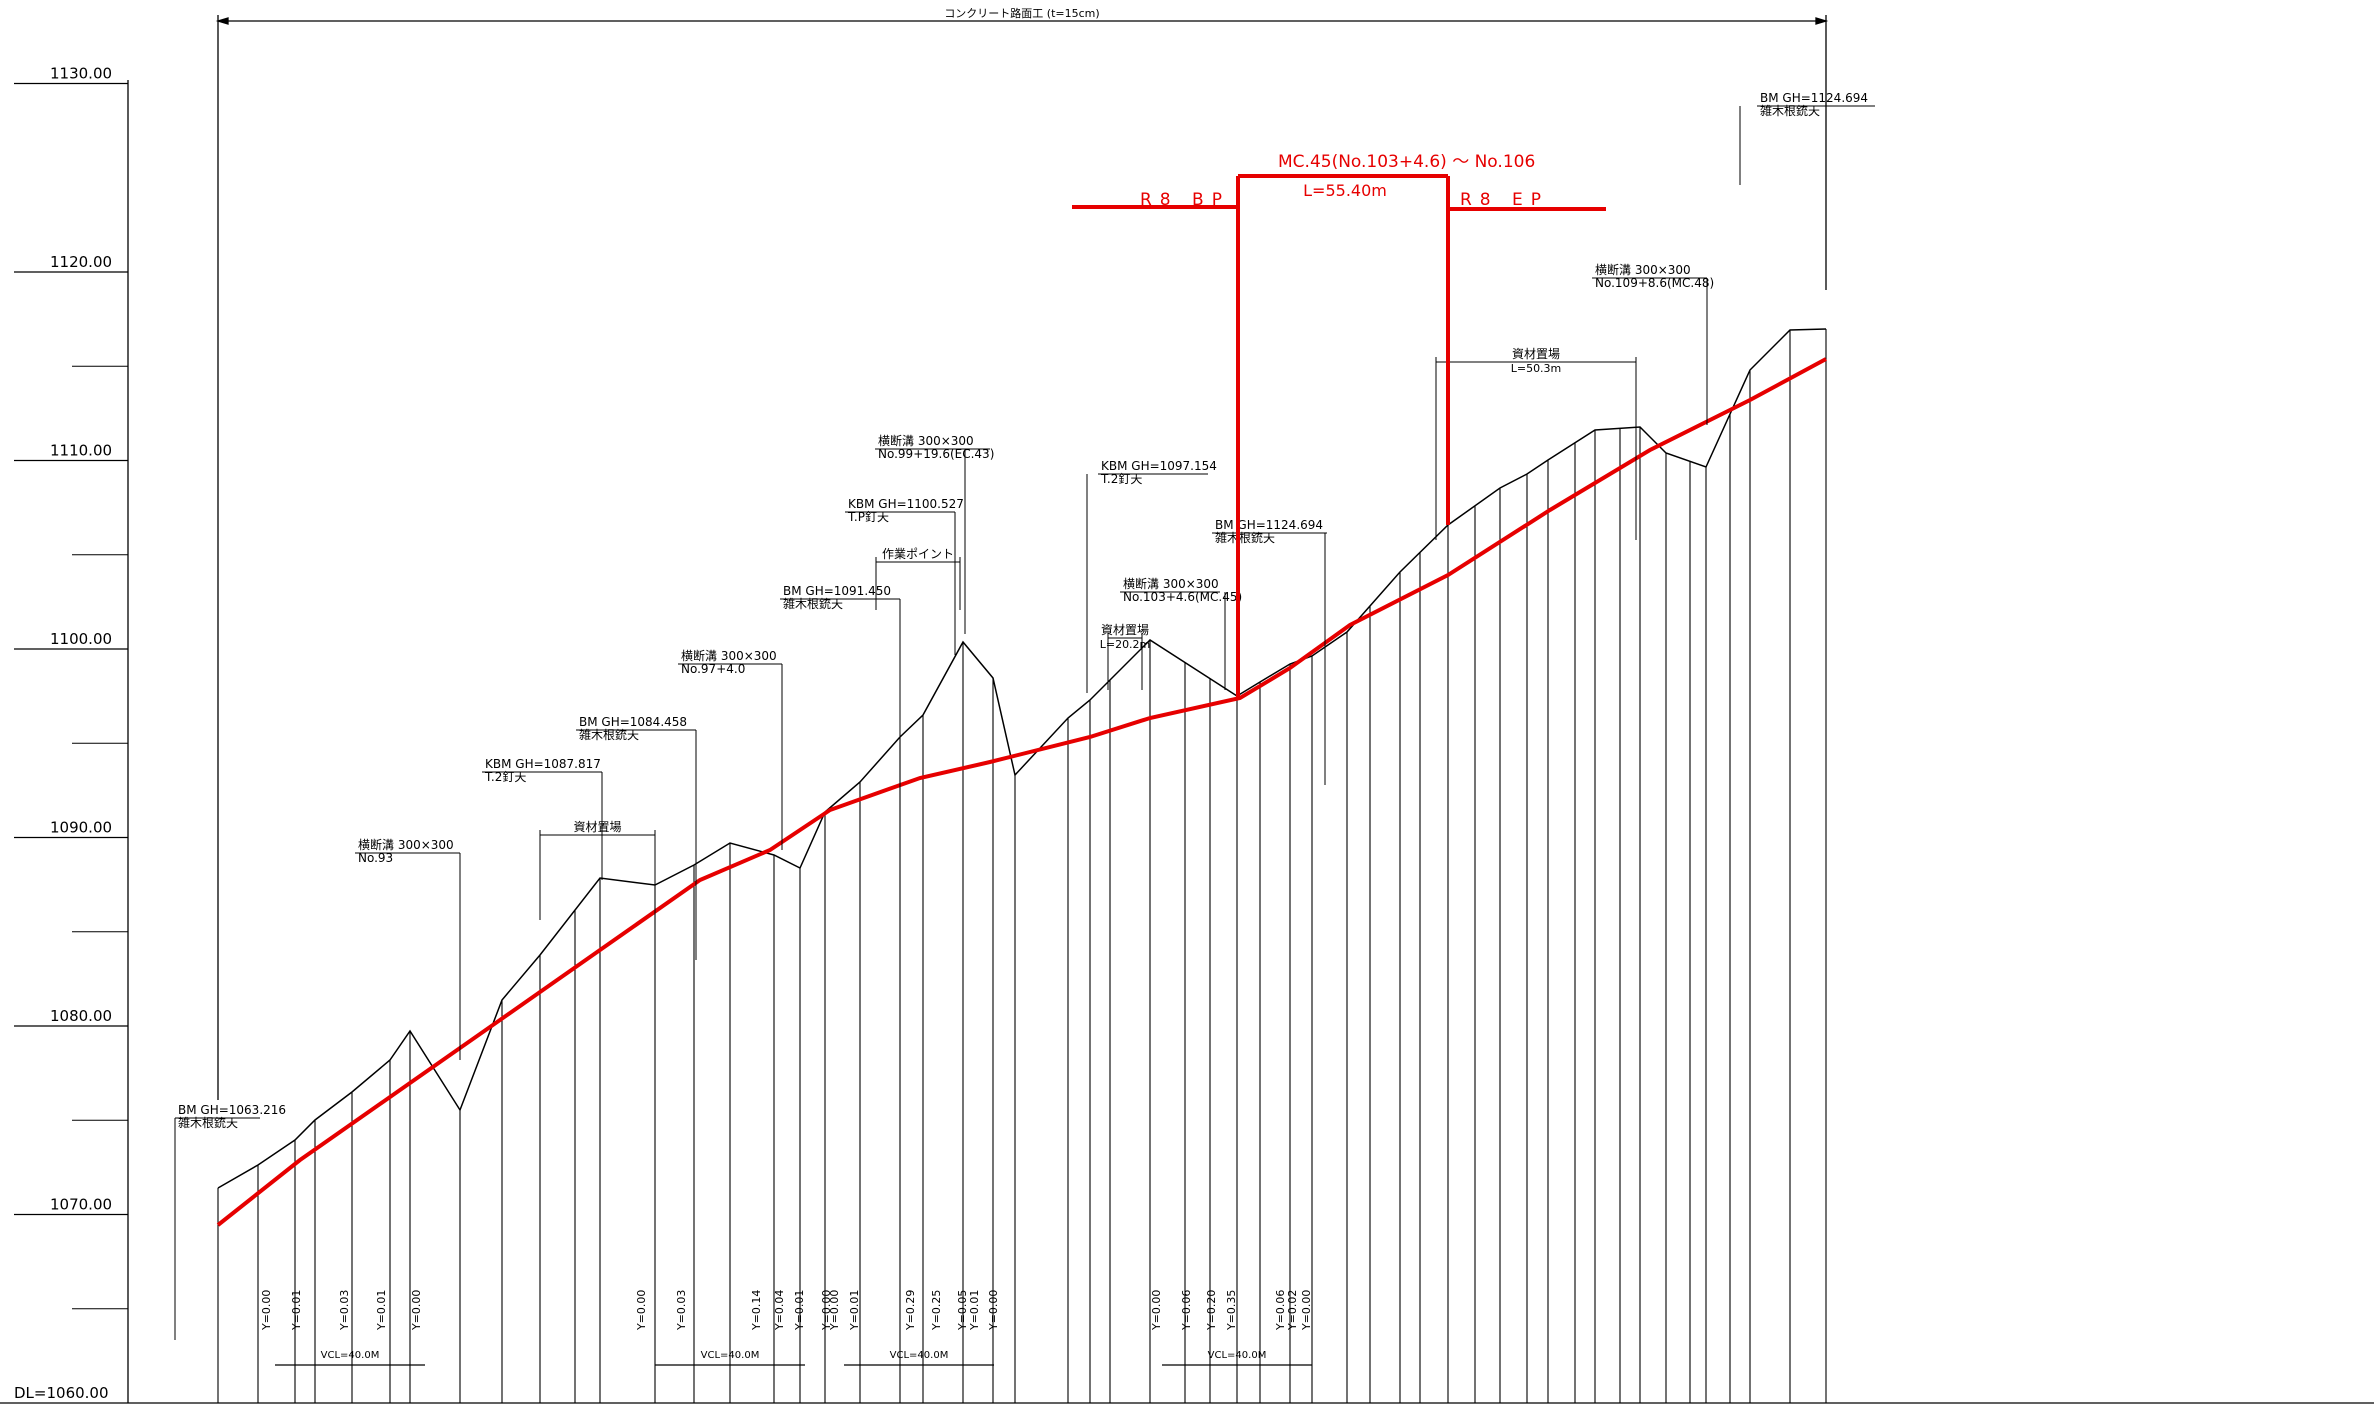 The image size is (2374, 1407). Describe the element at coordinates (837, 591) in the screenshot. I see `callout-label: BM GH=1091.450` at that location.